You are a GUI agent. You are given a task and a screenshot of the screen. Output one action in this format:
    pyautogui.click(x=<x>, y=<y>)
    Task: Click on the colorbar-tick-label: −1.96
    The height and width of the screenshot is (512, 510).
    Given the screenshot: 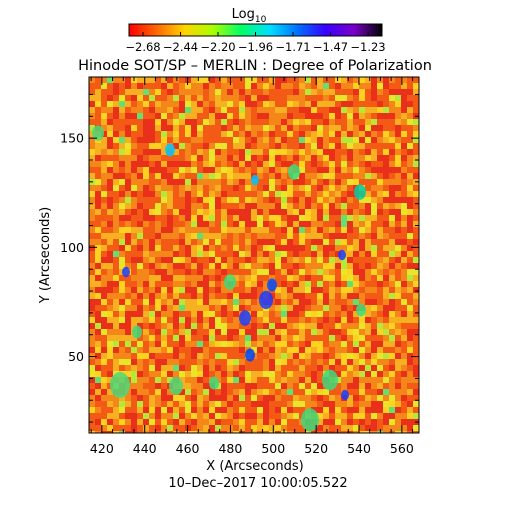 What is the action you would take?
    pyautogui.click(x=255, y=47)
    